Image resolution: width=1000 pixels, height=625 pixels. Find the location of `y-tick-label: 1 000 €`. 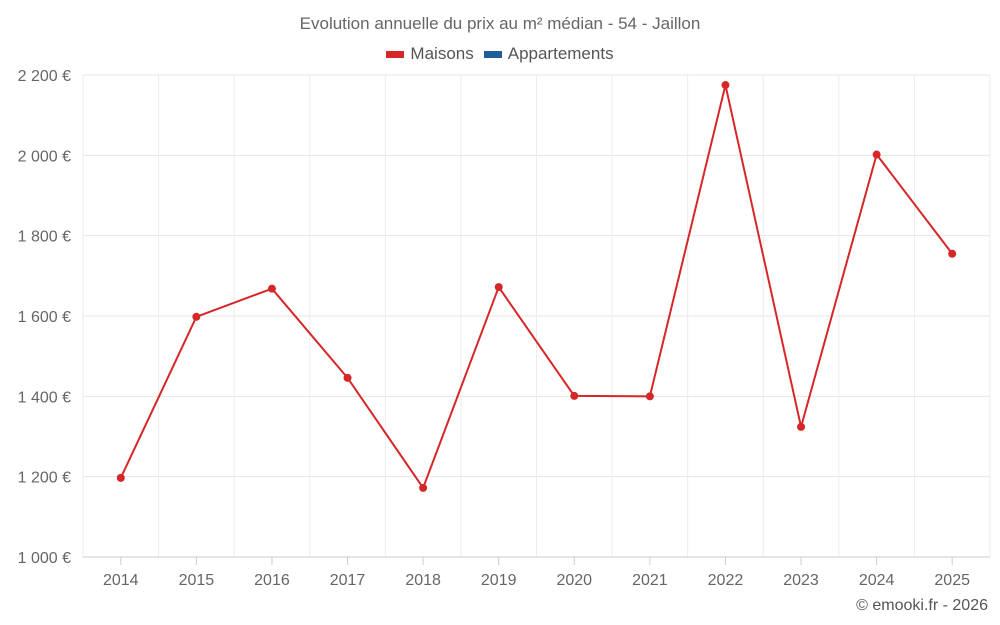

y-tick-label: 1 000 € is located at coordinates (44, 558).